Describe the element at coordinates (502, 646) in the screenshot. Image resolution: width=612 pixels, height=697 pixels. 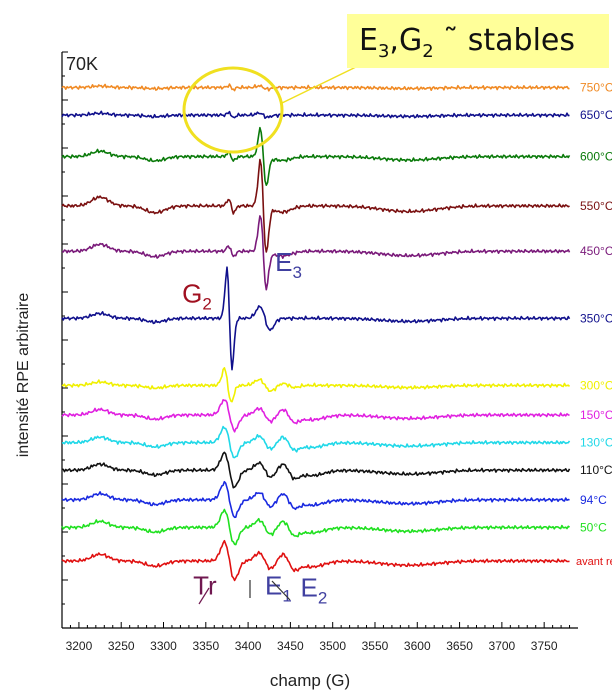
I see `x-tick-label: 3700` at that location.